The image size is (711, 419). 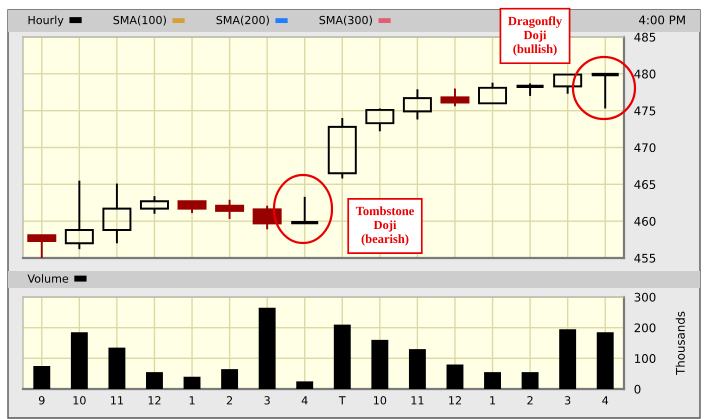 I want to click on y-tick-label: 100, so click(x=645, y=358).